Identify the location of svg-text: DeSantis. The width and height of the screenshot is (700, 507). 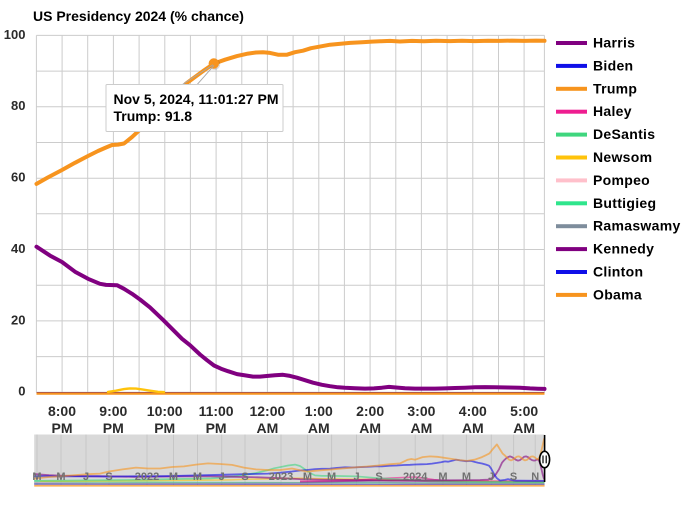
(624, 134).